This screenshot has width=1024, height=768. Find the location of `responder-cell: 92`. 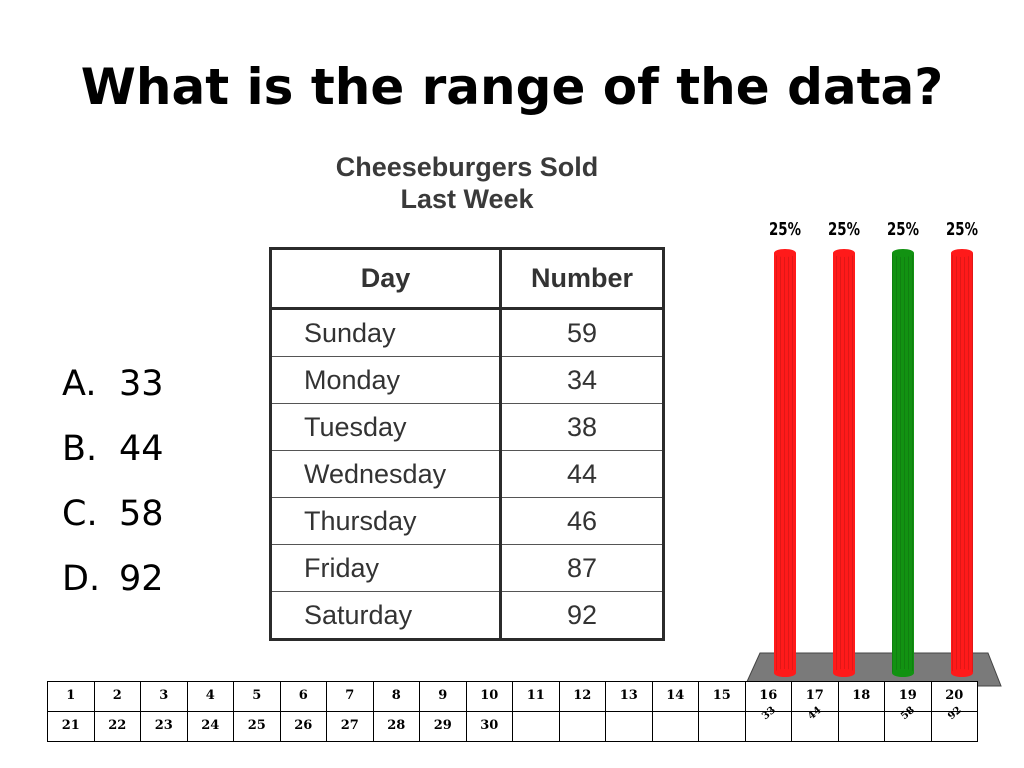

responder-cell: 92 is located at coordinates (954, 723).